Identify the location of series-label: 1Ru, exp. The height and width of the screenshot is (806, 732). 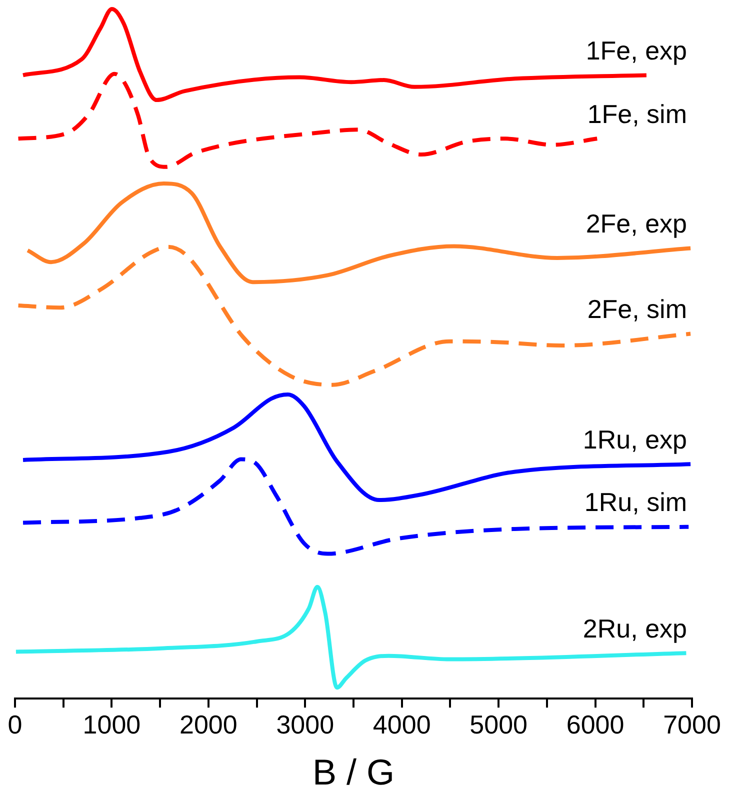
(634, 439).